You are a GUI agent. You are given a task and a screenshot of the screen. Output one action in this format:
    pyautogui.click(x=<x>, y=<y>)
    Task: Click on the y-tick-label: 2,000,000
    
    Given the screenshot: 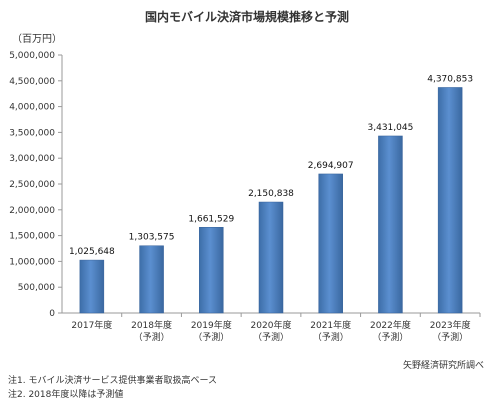 What is the action you would take?
    pyautogui.click(x=32, y=211)
    